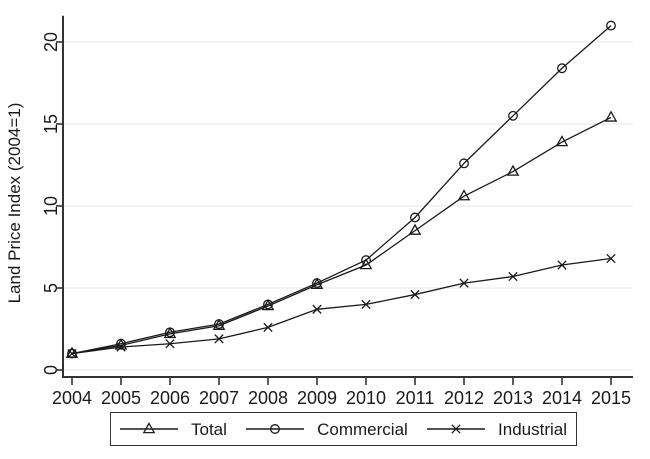  I want to click on y-tick-label: 10, so click(51, 206).